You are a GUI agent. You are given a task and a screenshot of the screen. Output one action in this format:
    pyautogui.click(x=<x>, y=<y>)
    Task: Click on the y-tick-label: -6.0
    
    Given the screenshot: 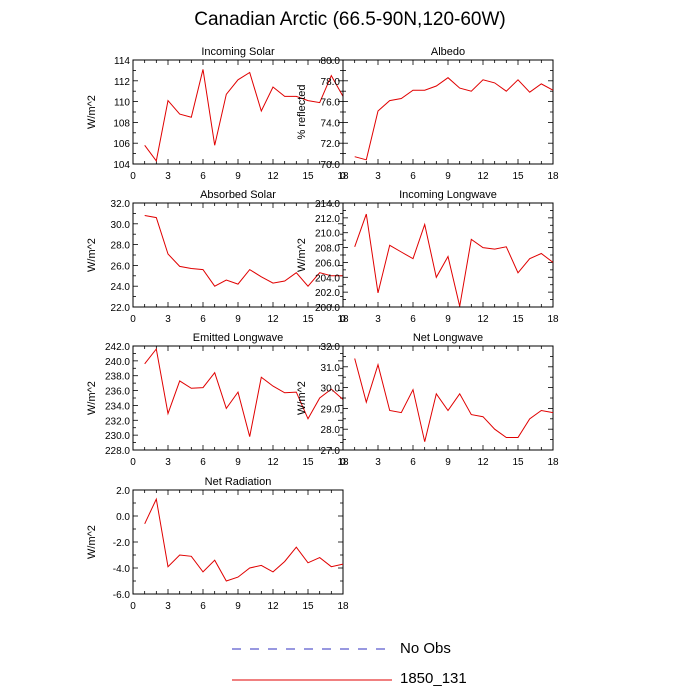 What is the action you would take?
    pyautogui.click(x=122, y=595)
    